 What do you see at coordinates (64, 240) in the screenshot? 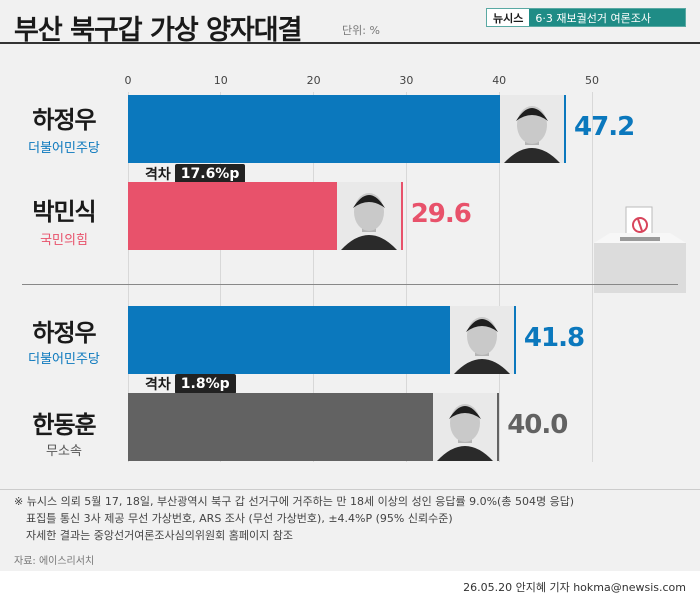
I see `candidate-party: 국민의힘` at bounding box center [64, 240].